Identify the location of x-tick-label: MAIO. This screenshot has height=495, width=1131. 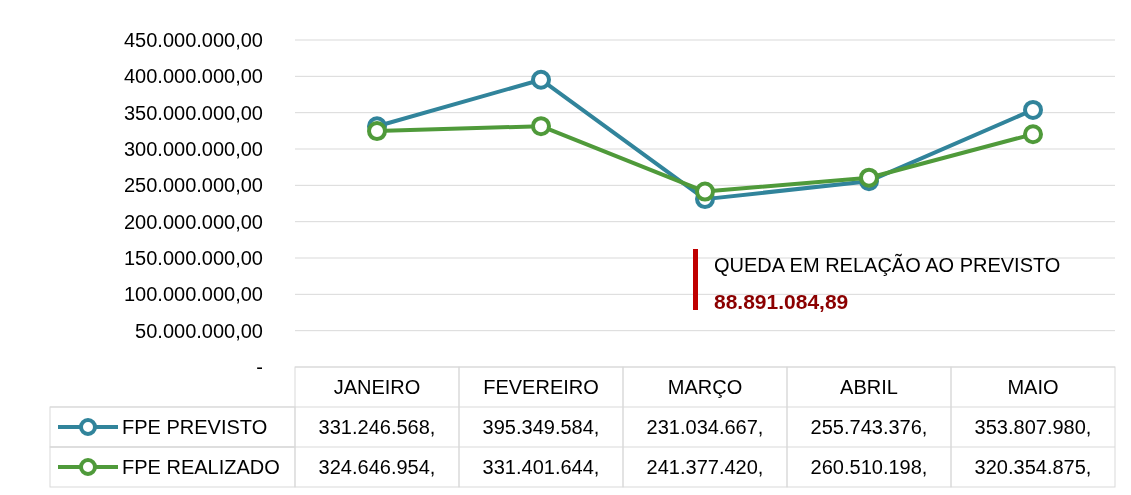
(1033, 387).